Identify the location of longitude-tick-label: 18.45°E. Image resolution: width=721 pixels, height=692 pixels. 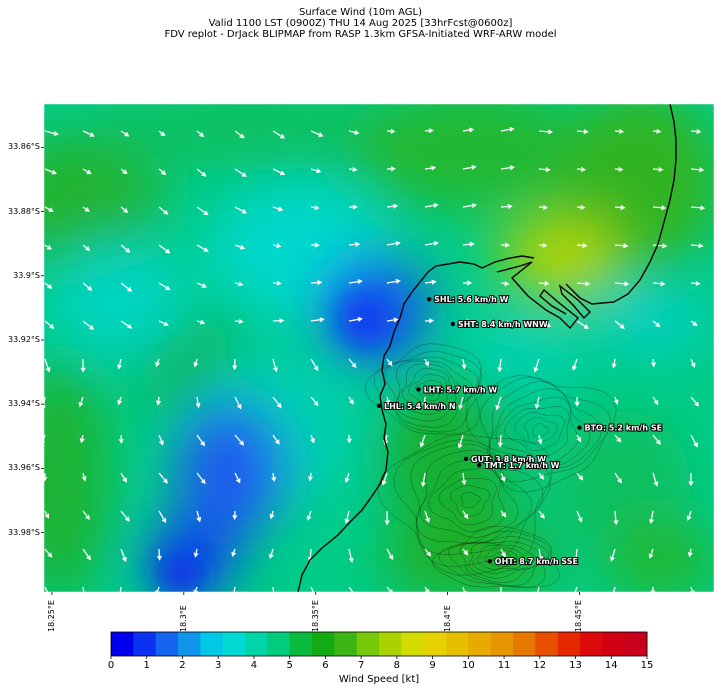
(579, 616).